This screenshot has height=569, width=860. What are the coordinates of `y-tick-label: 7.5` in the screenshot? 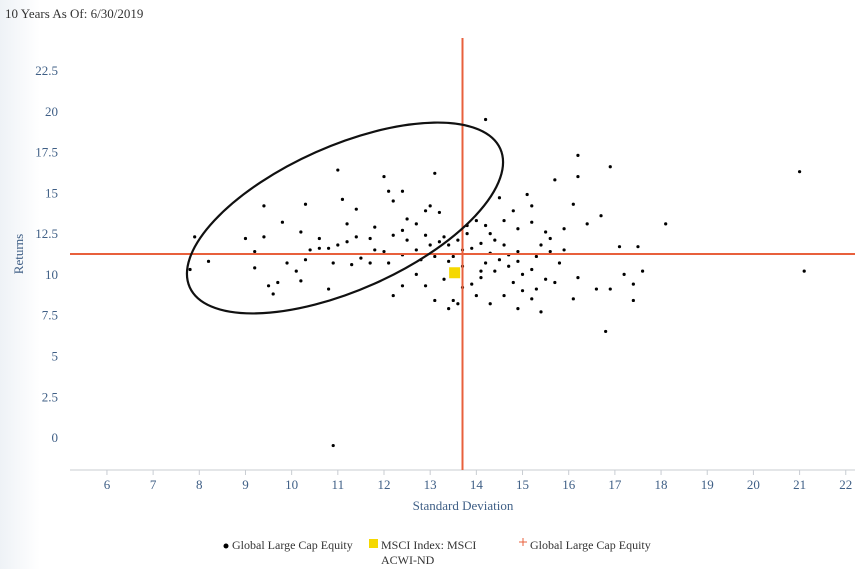 It's located at (50, 315).